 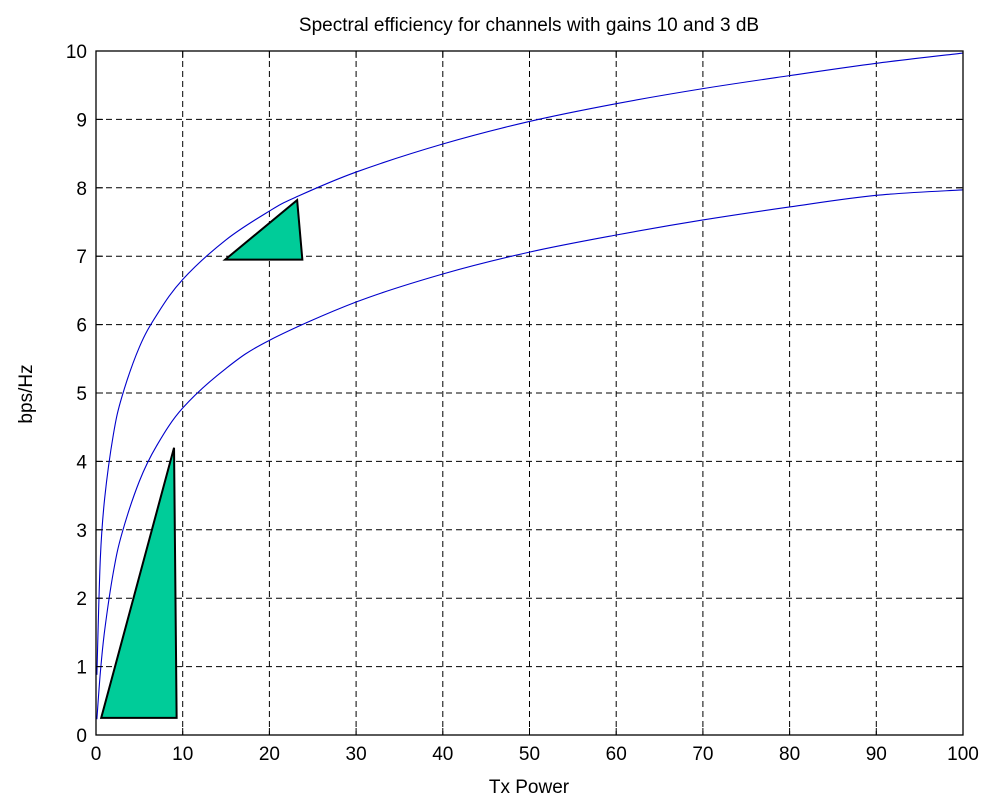 I want to click on x-tick-label: 40, so click(x=442, y=754).